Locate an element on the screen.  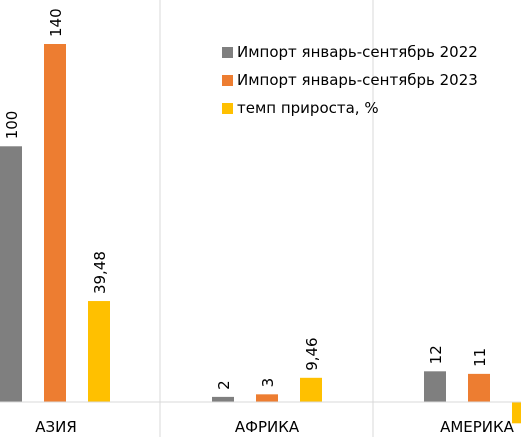
data-label: 100 is located at coordinates (12, 125).